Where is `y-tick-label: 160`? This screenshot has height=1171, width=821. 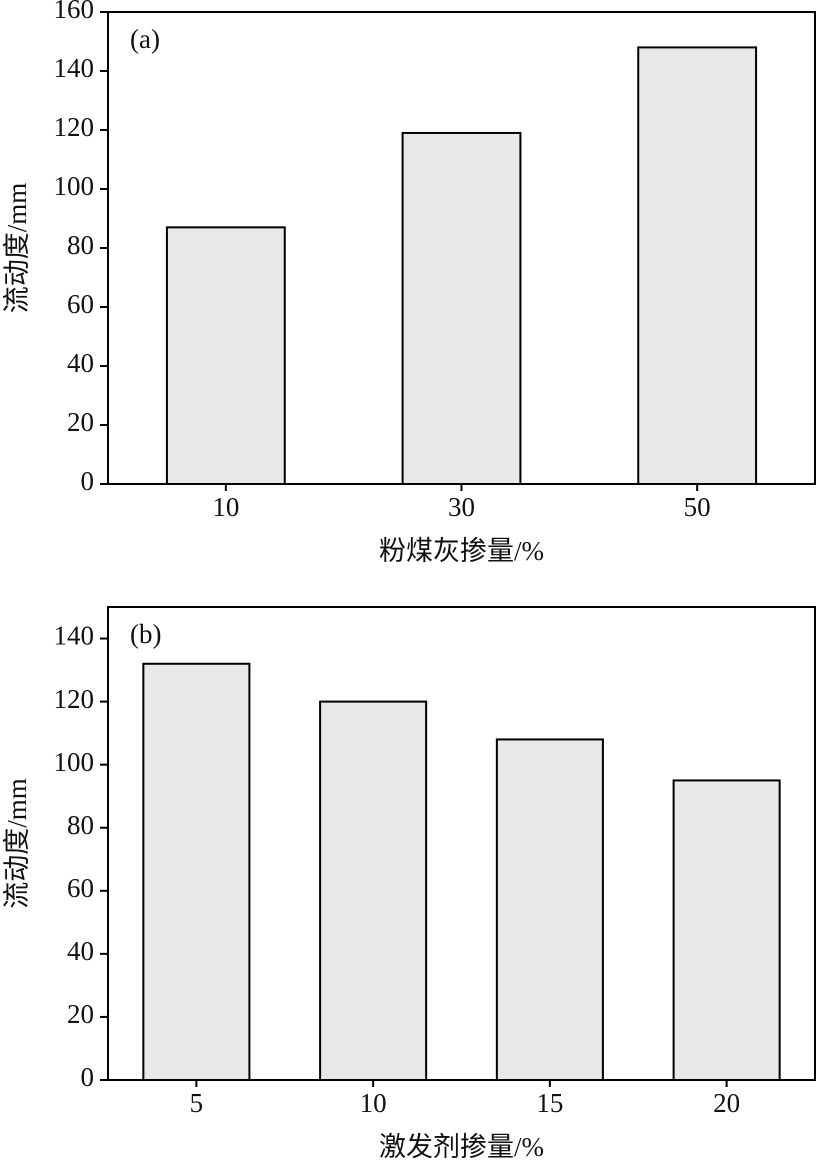 y-tick-label: 160 is located at coordinates (74, 12).